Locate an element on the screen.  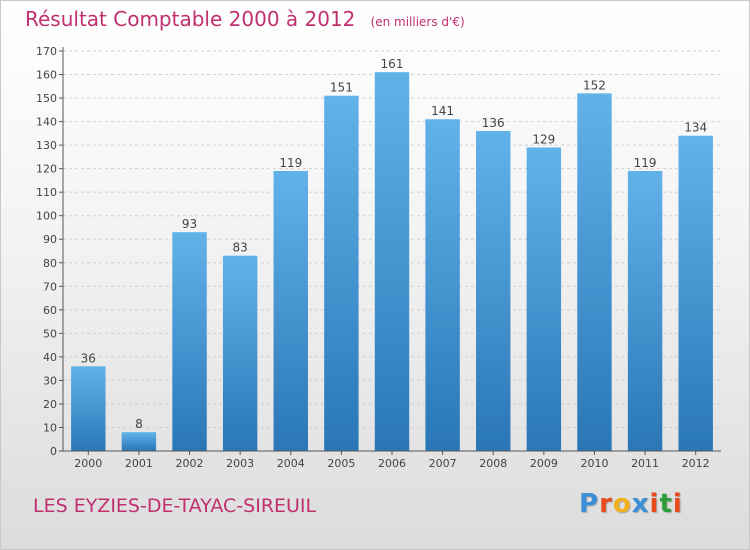
y-tick-label: 170 is located at coordinates (46, 51).